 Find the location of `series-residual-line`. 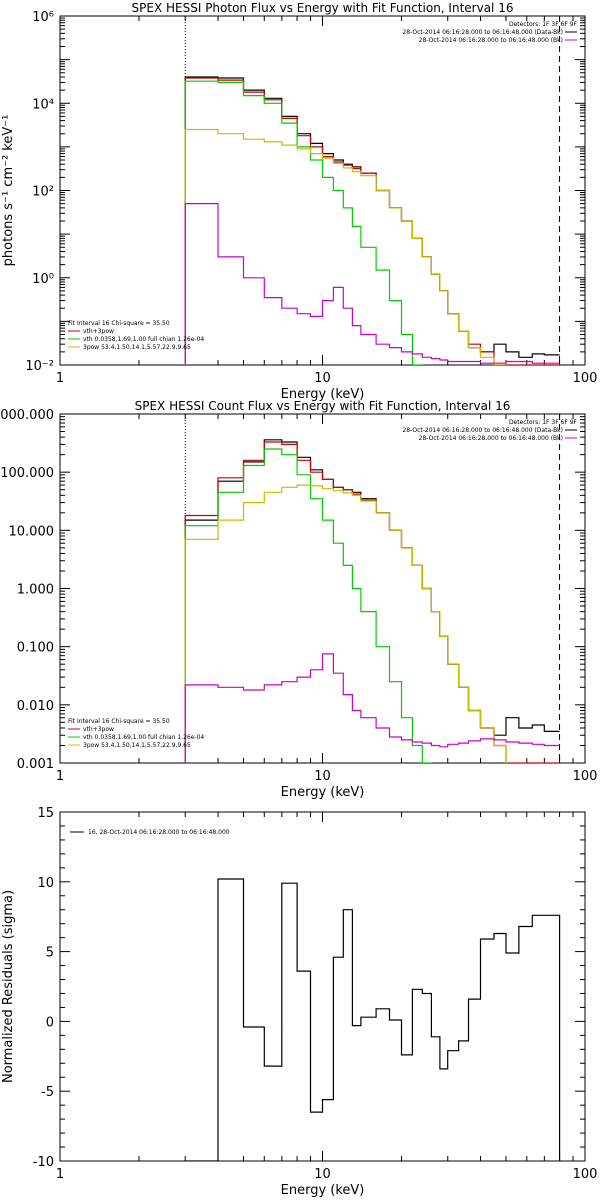

series-residual-line is located at coordinates (373, 1019).